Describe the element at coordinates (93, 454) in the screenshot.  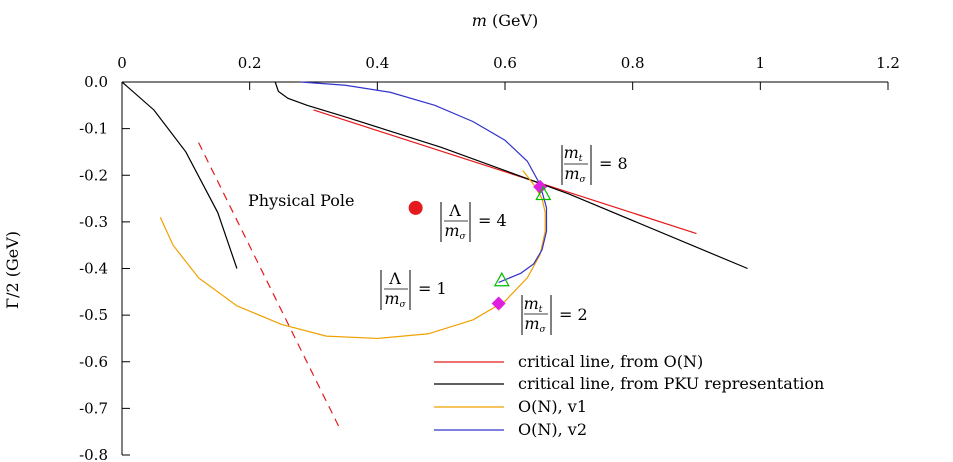
I see `y-tick-label: -0.8` at that location.